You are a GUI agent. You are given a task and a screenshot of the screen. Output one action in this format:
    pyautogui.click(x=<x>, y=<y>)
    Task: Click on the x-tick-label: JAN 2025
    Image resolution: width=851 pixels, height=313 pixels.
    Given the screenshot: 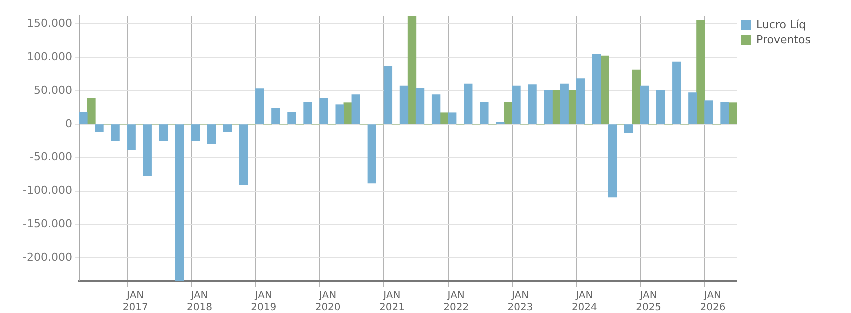 What is the action you would take?
    pyautogui.click(x=649, y=301)
    